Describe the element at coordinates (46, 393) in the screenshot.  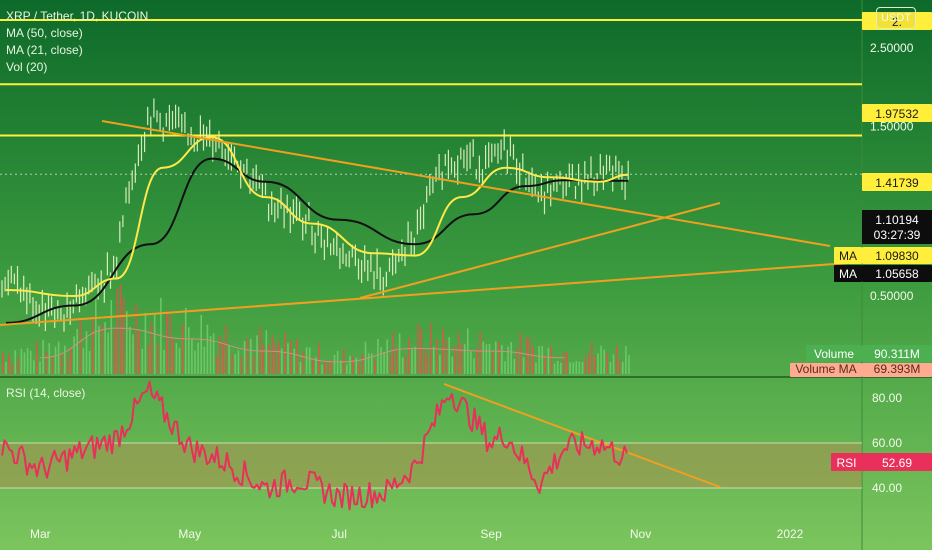
I see `rsi-legend: RSI (14, close)` at that location.